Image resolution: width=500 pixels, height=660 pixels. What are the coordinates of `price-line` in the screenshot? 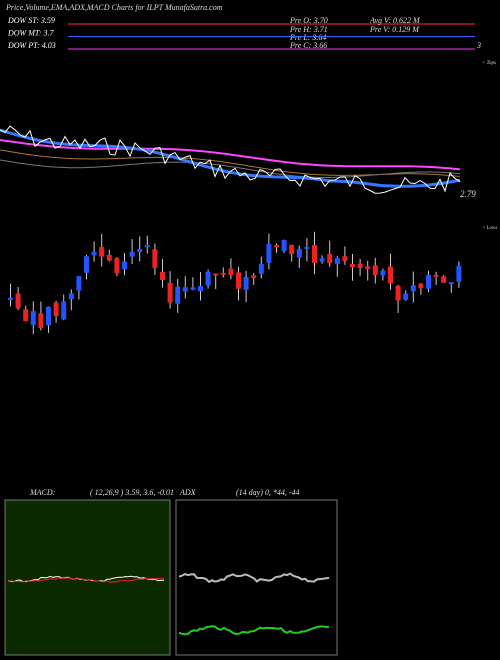 It's located at (230, 159).